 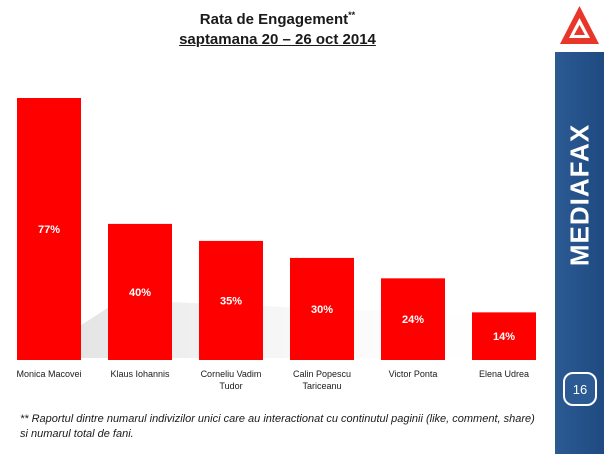 I want to click on brand-label: MEDIAFAX, so click(x=579, y=195).